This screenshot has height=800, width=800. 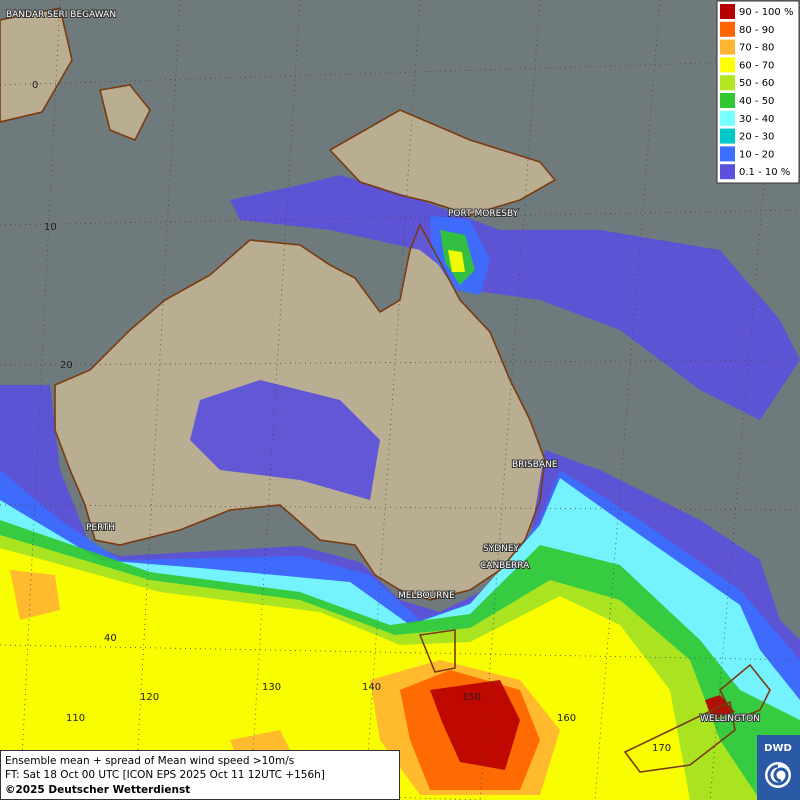 I want to click on city-label: WELLINGTON, so click(x=730, y=719).